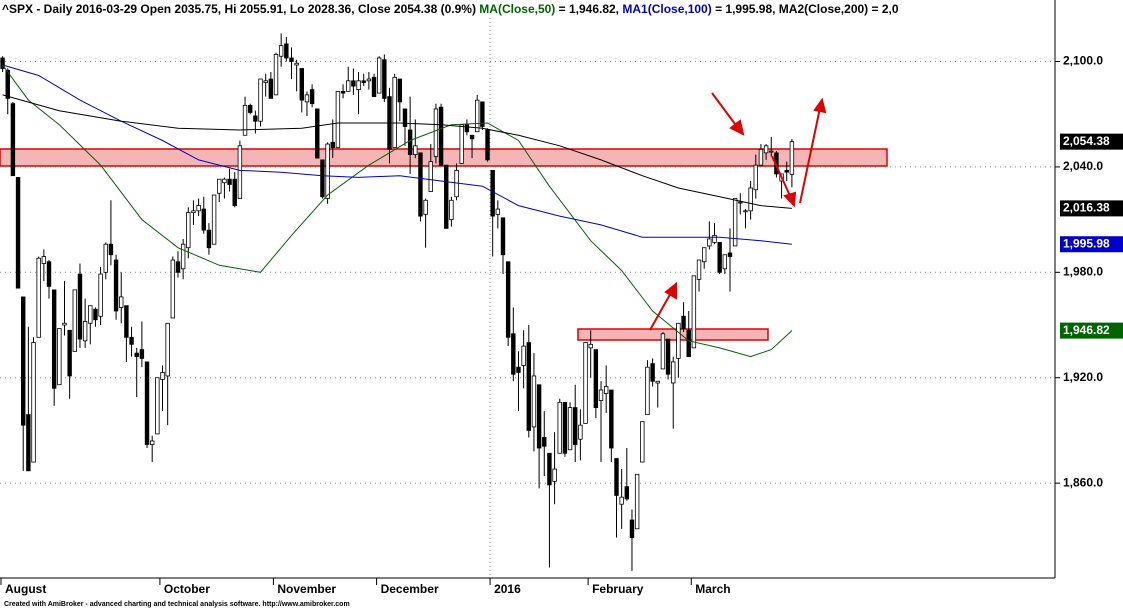 The width and height of the screenshot is (1123, 609). What do you see at coordinates (444, 157) in the screenshot?
I see `resistance-zone` at bounding box center [444, 157].